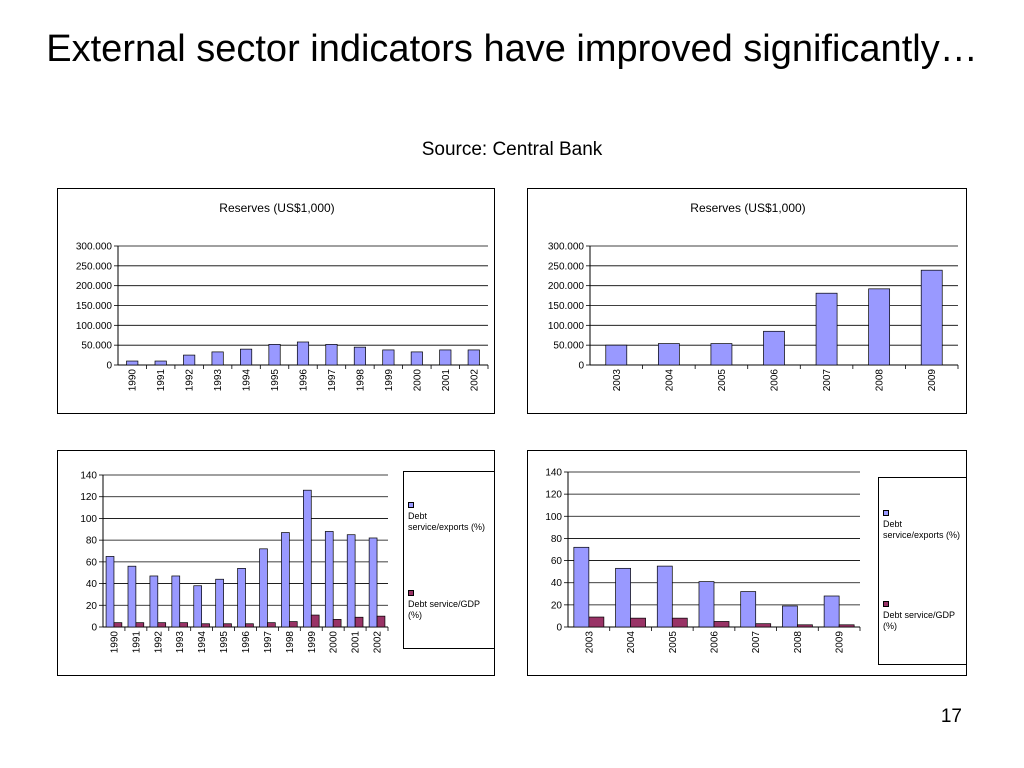 Image resolution: width=1024 pixels, height=768 pixels. Describe the element at coordinates (512, 149) in the screenshot. I see `slide-source: Source: Central Bank` at that location.